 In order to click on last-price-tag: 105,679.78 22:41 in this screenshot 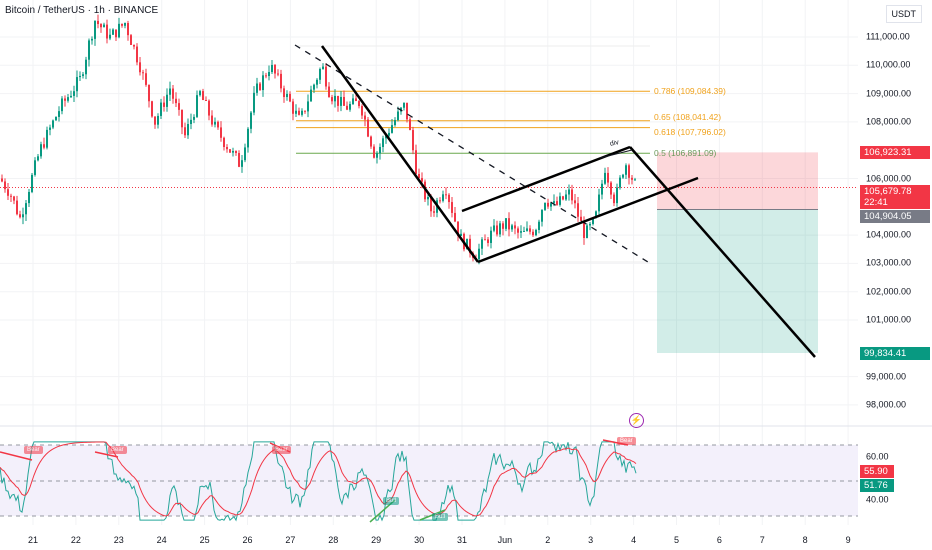, I will do `click(895, 197)`.